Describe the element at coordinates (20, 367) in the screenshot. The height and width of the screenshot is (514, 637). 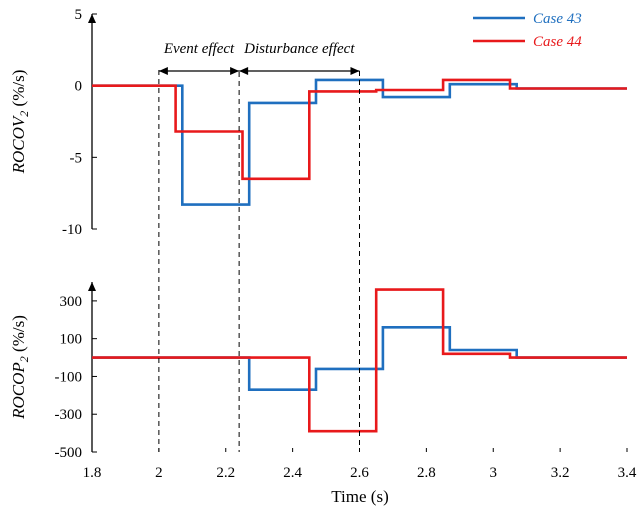
I see `y-axis-label-2: ROCOP2 (%/s)` at that location.